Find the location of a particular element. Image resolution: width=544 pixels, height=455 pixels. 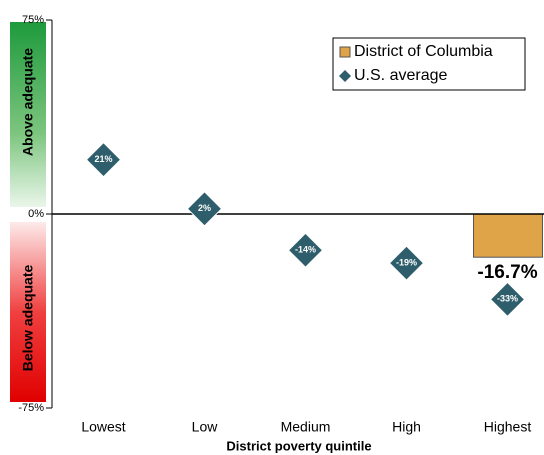

x-tick-label: High is located at coordinates (406, 427).